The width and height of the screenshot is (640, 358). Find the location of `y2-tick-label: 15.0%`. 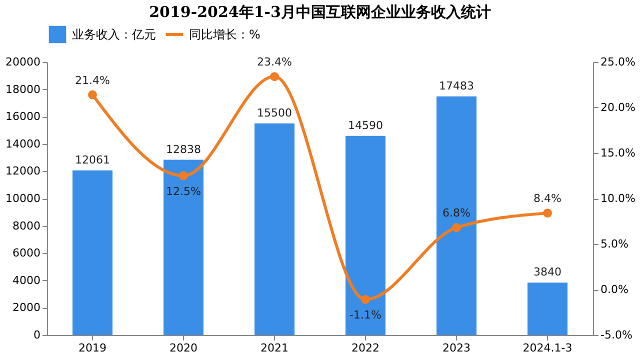

y2-tick-label: 15.0% is located at coordinates (618, 153).